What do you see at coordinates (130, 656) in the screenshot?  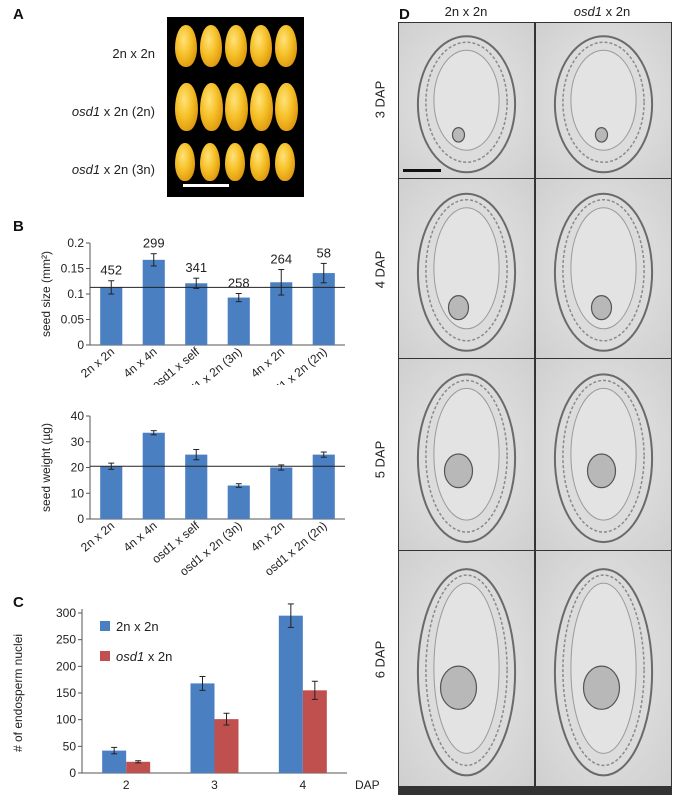 I see `legend-label-prefix: osd1` at bounding box center [130, 656].